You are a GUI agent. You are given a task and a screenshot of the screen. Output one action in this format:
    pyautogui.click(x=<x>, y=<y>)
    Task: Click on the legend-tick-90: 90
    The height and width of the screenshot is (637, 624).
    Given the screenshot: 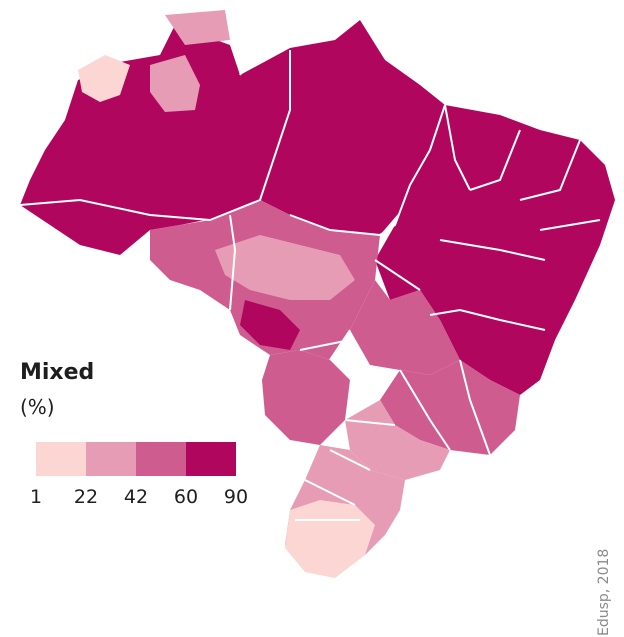 What is the action you would take?
    pyautogui.click(x=236, y=497)
    